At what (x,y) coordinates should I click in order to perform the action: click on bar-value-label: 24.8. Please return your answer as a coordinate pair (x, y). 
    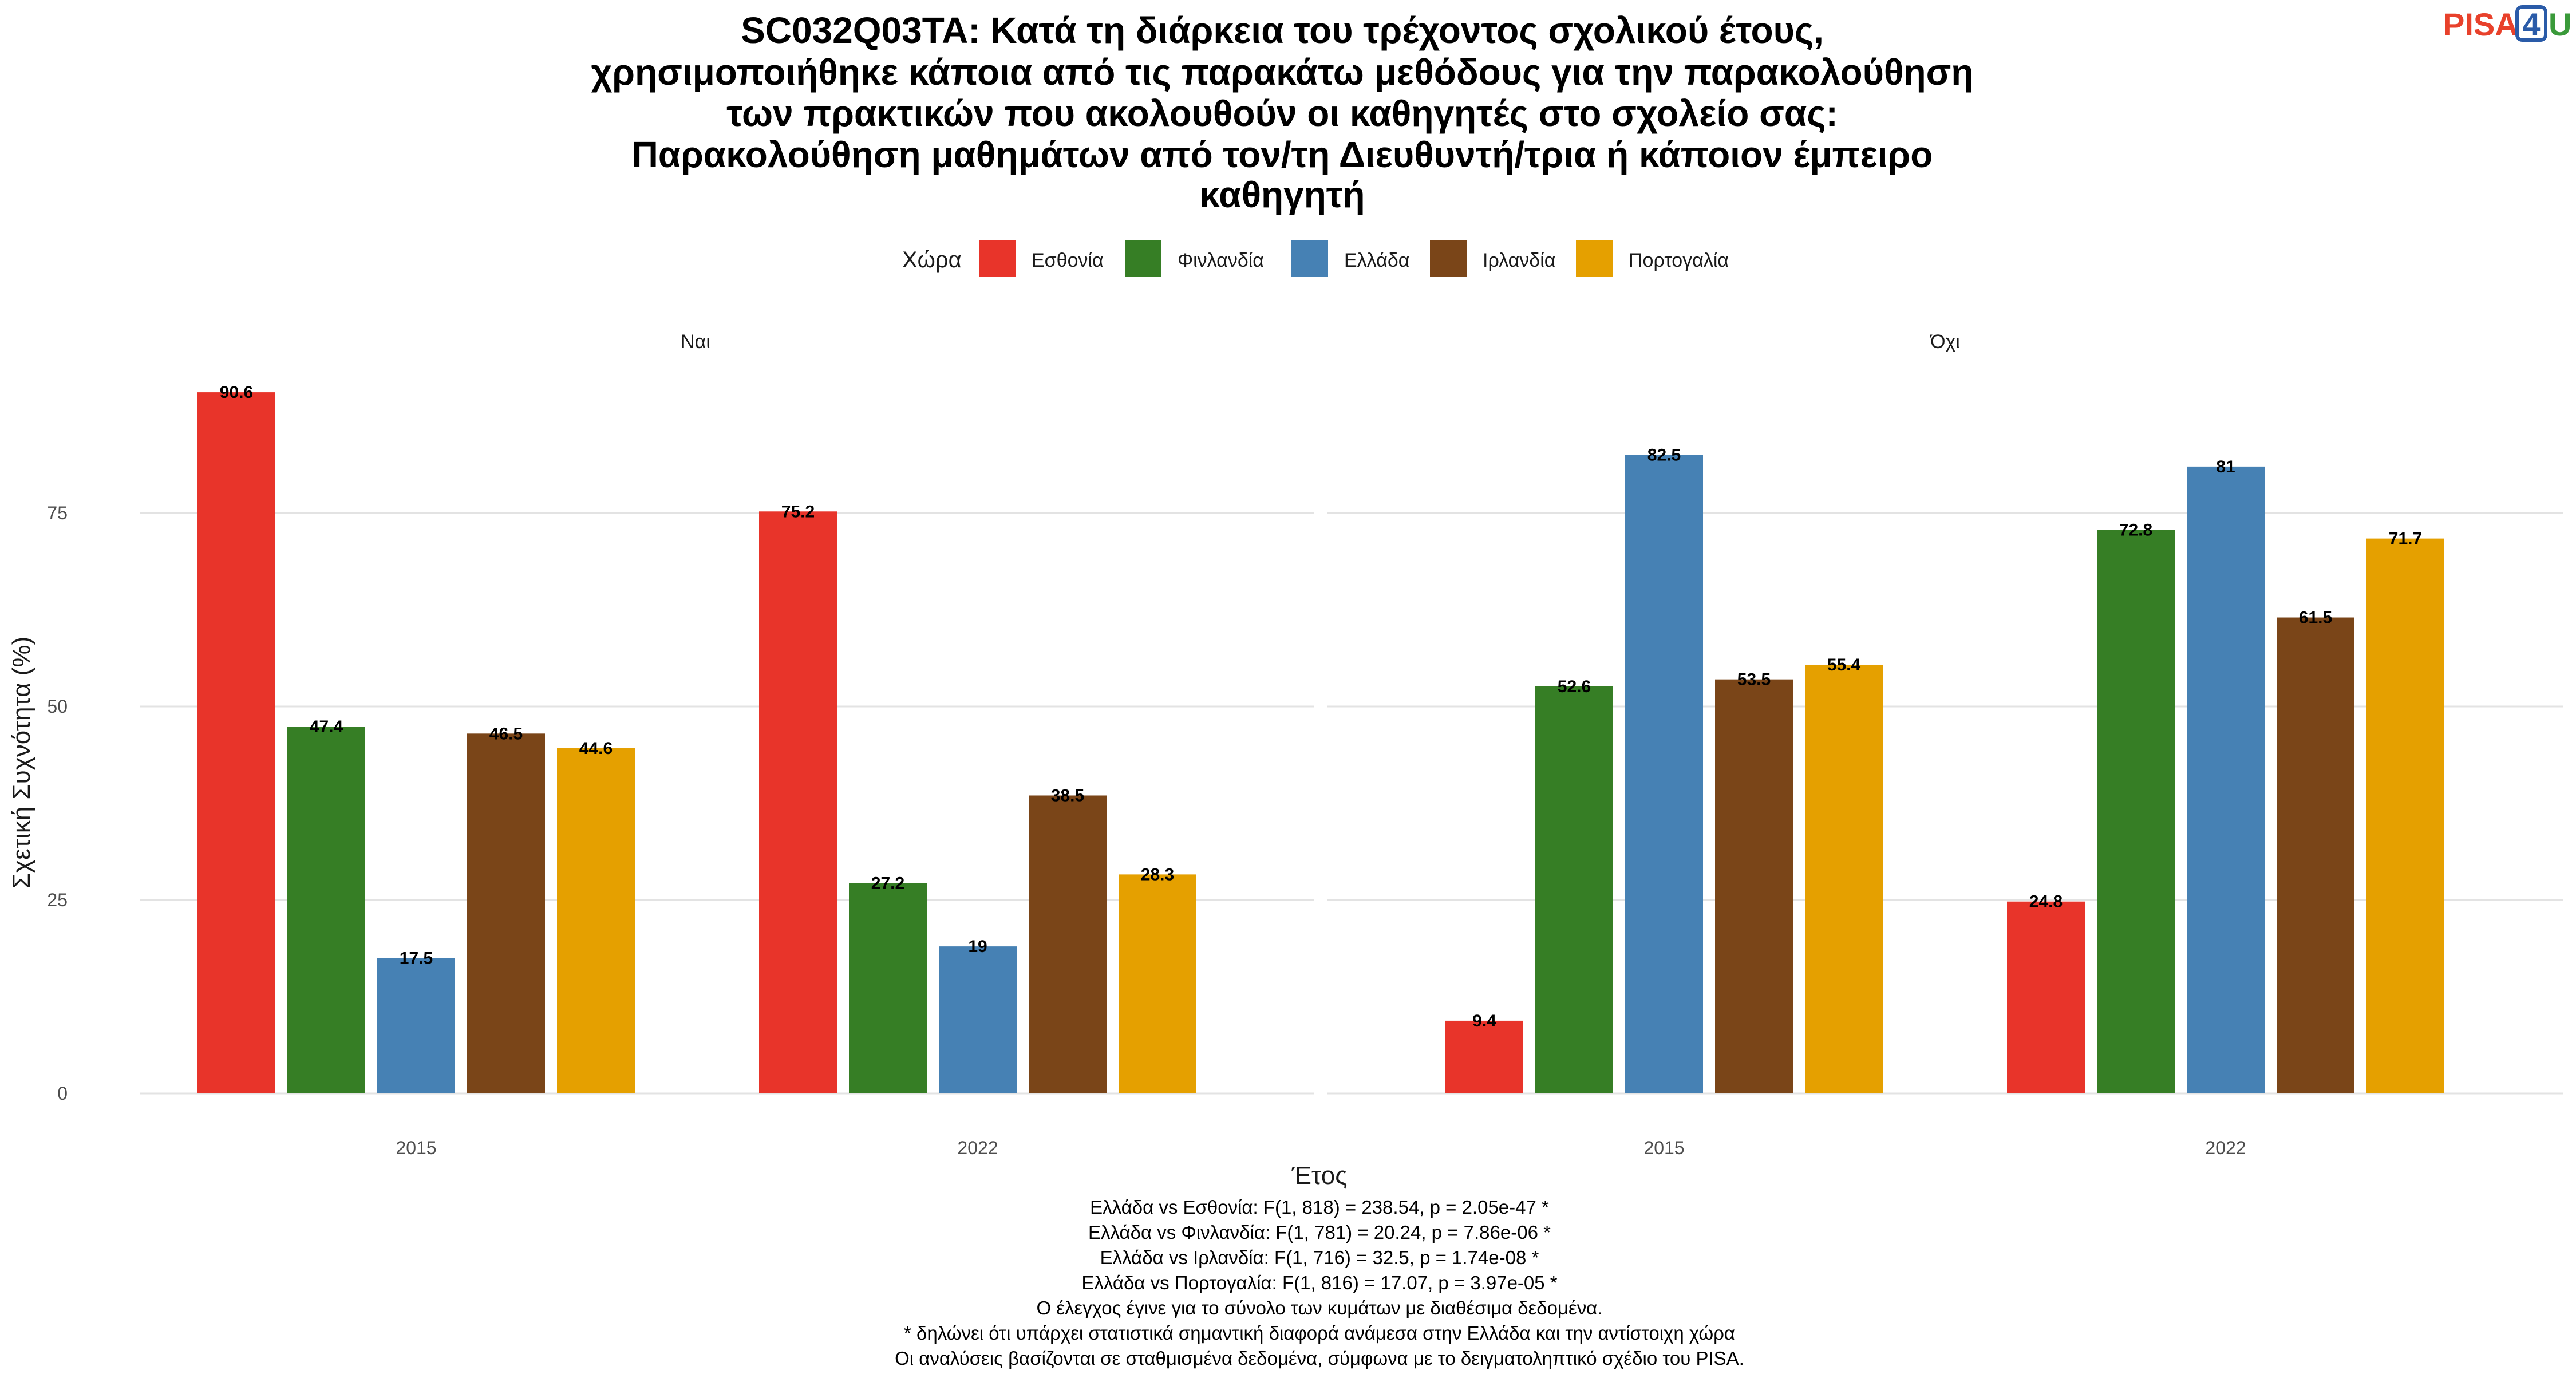
    Looking at the image, I should click on (2046, 902).